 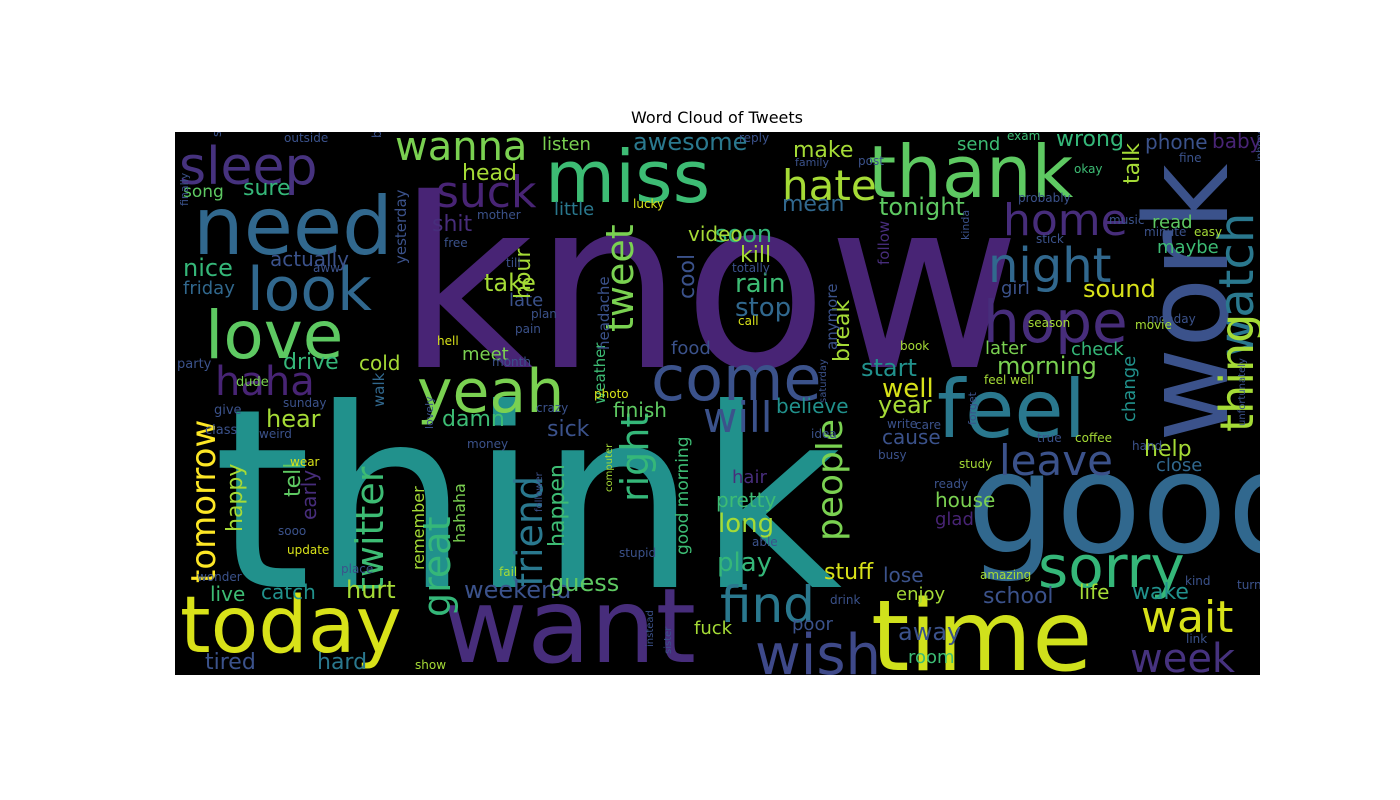 What do you see at coordinates (508, 572) in the screenshot?
I see `word-fail: fail` at bounding box center [508, 572].